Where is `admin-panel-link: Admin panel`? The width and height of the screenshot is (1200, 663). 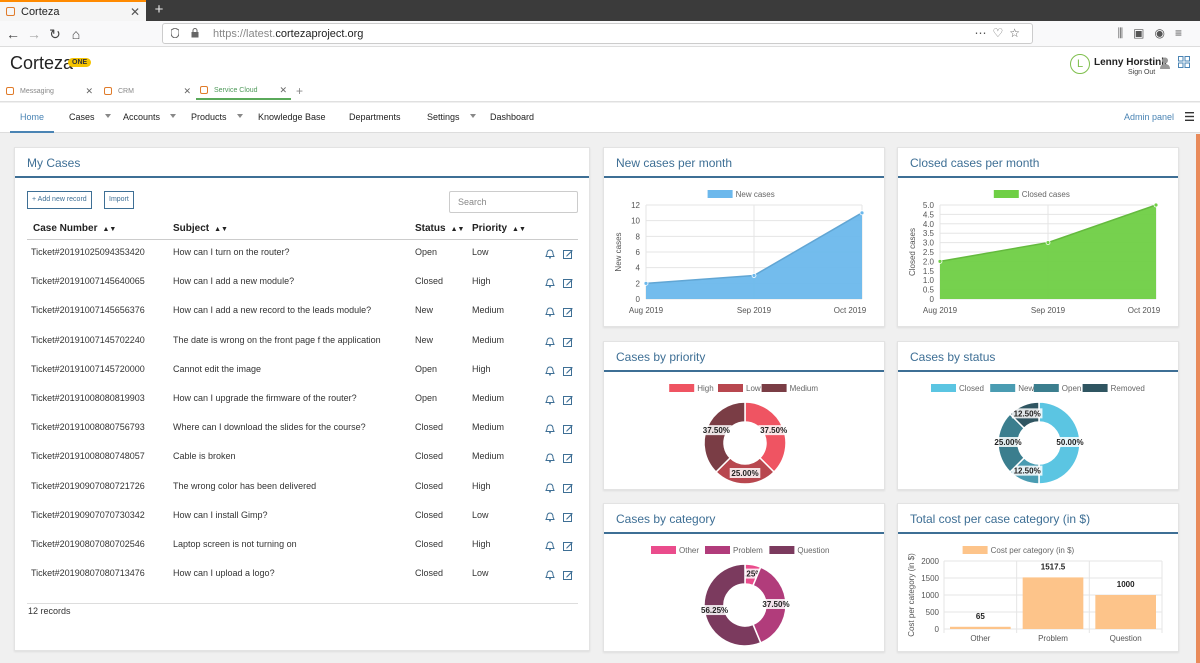
admin-panel-link: Admin panel is located at coordinates (1149, 117).